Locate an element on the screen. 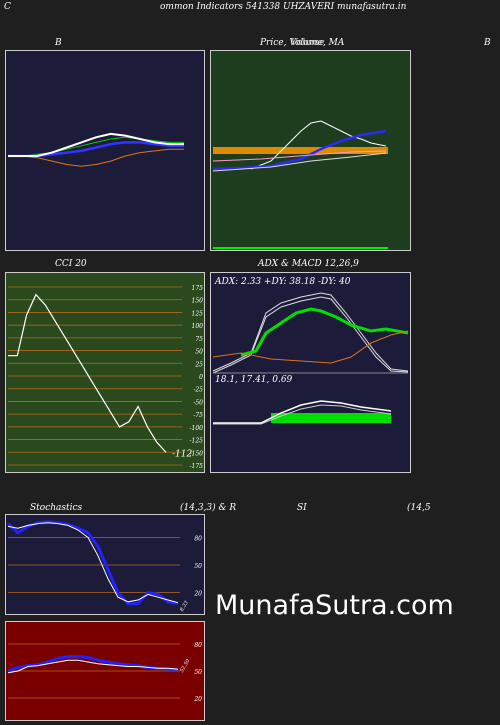 The width and height of the screenshot is (500, 725). adx-readout: ADX: 2.33 +DY: 38.18 -DY: 40 is located at coordinates (283, 282).